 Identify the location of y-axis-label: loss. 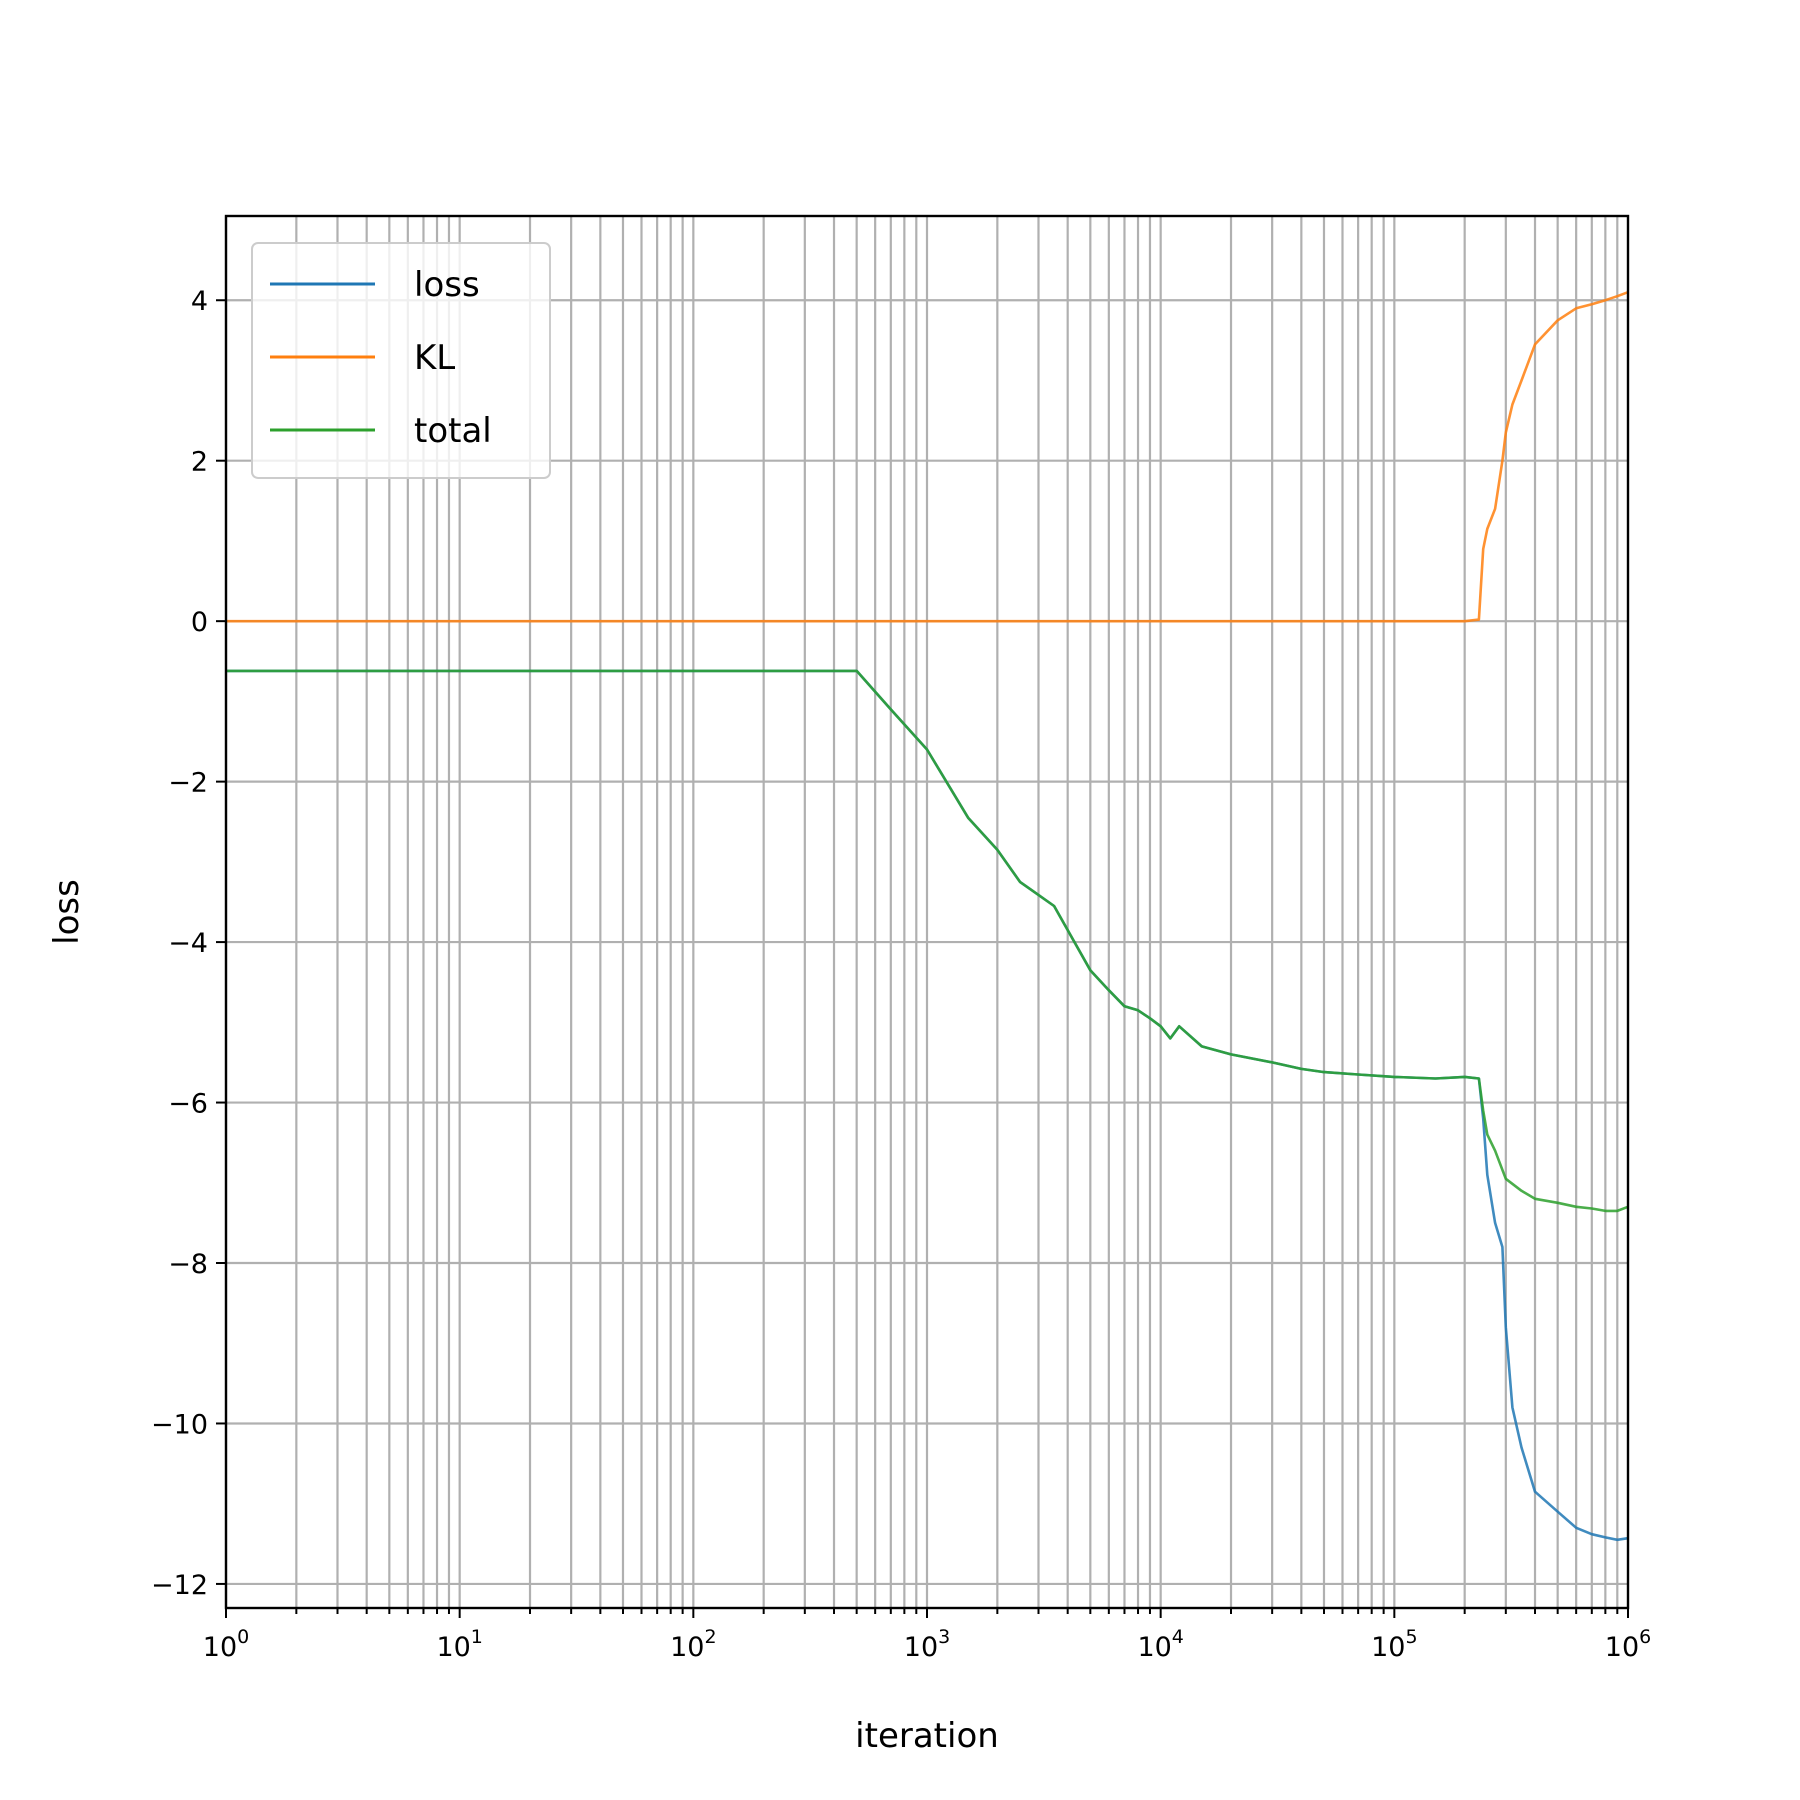
(67, 912).